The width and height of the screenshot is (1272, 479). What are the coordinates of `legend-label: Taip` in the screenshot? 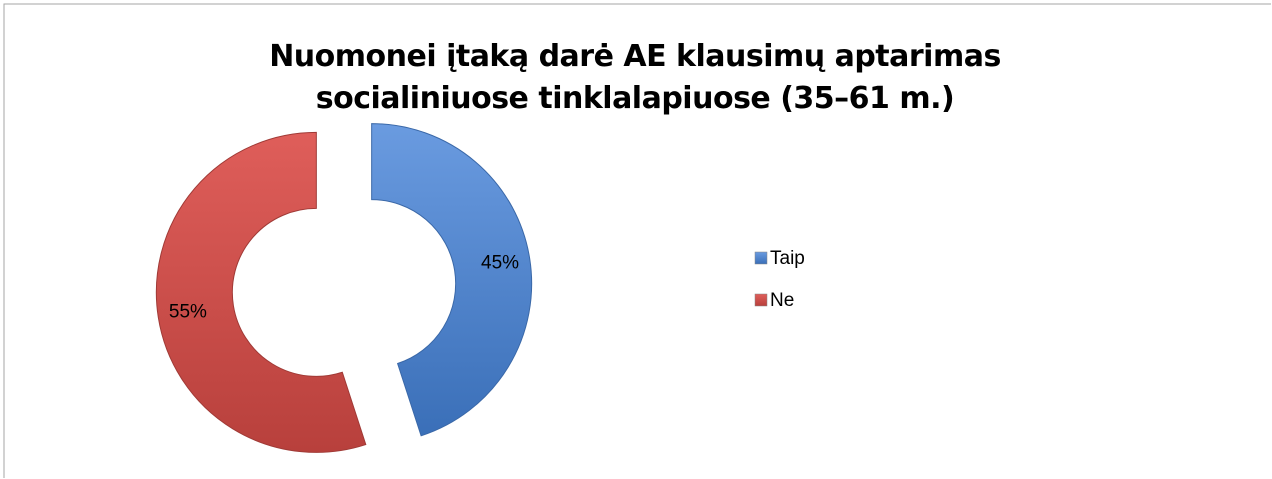 It's located at (787, 258).